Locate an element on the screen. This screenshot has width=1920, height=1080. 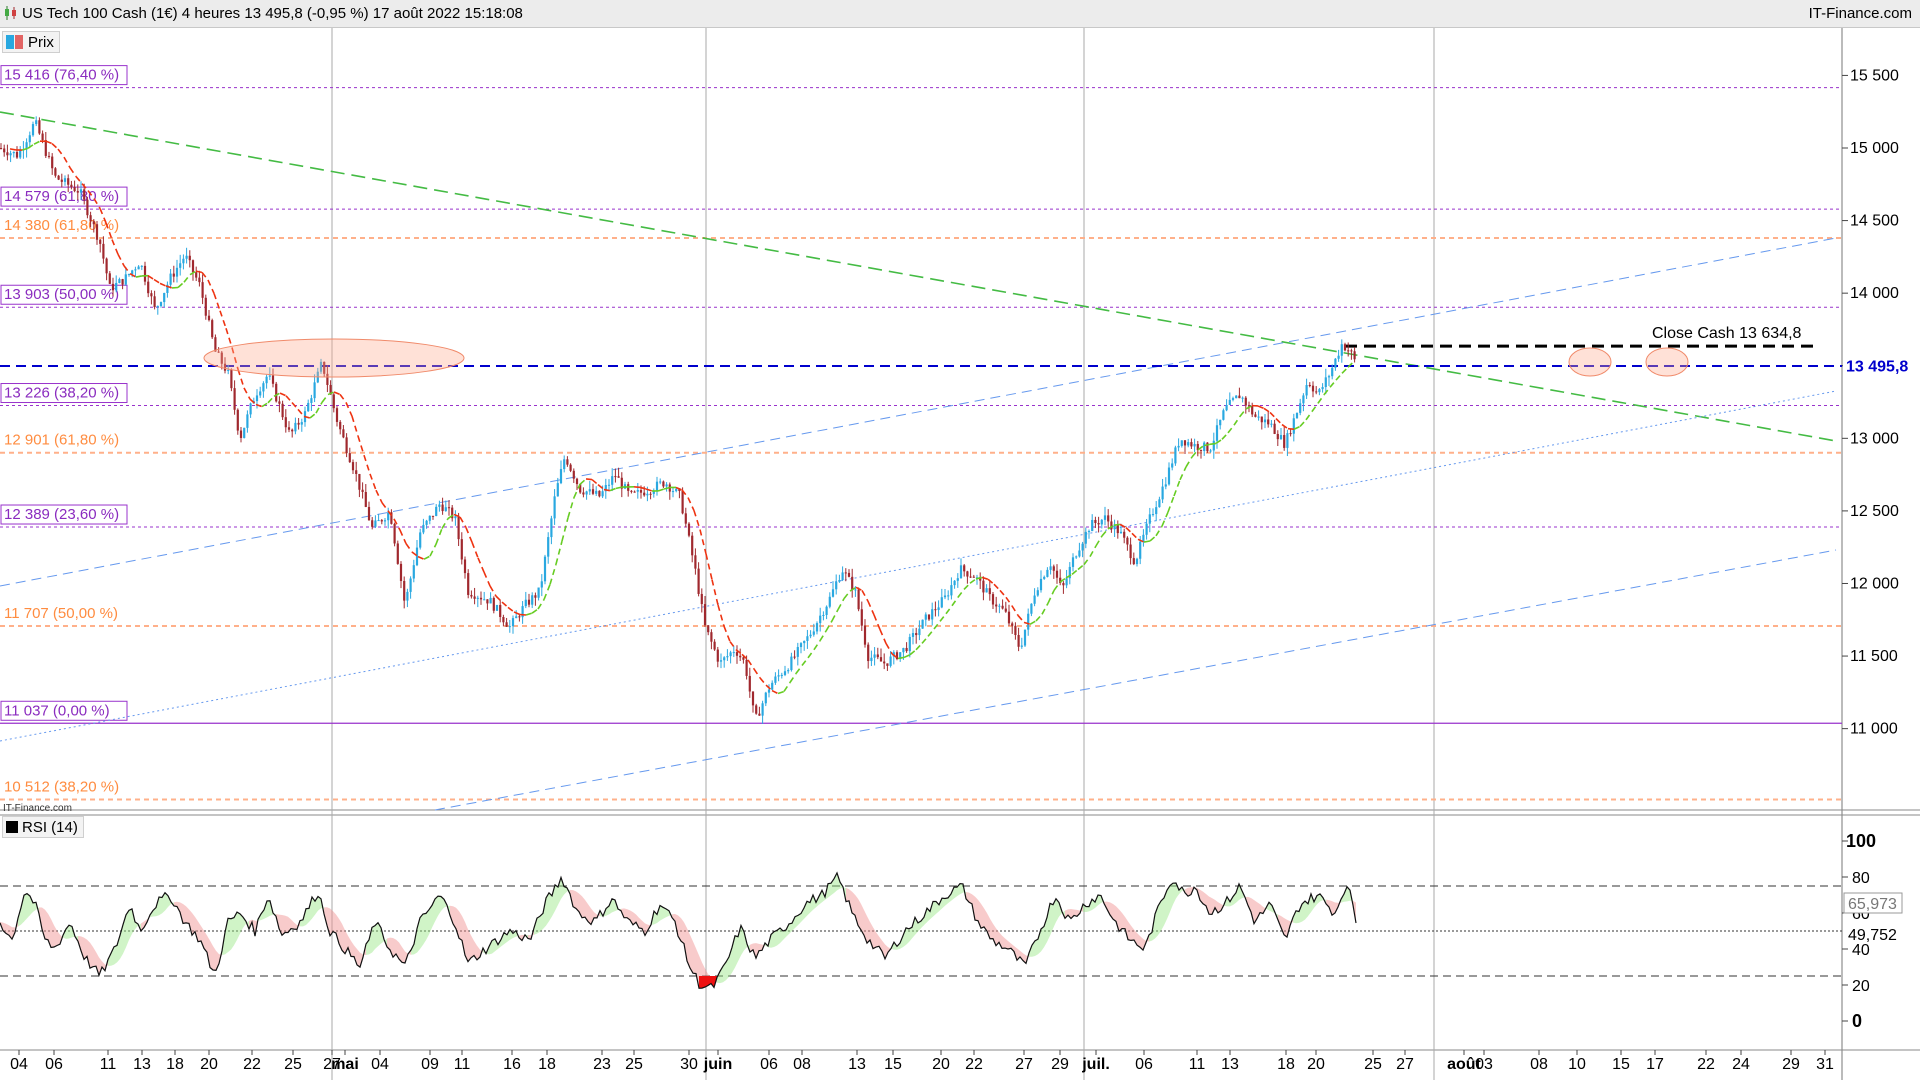
price-tick-label: 11 500 is located at coordinates (1874, 656).